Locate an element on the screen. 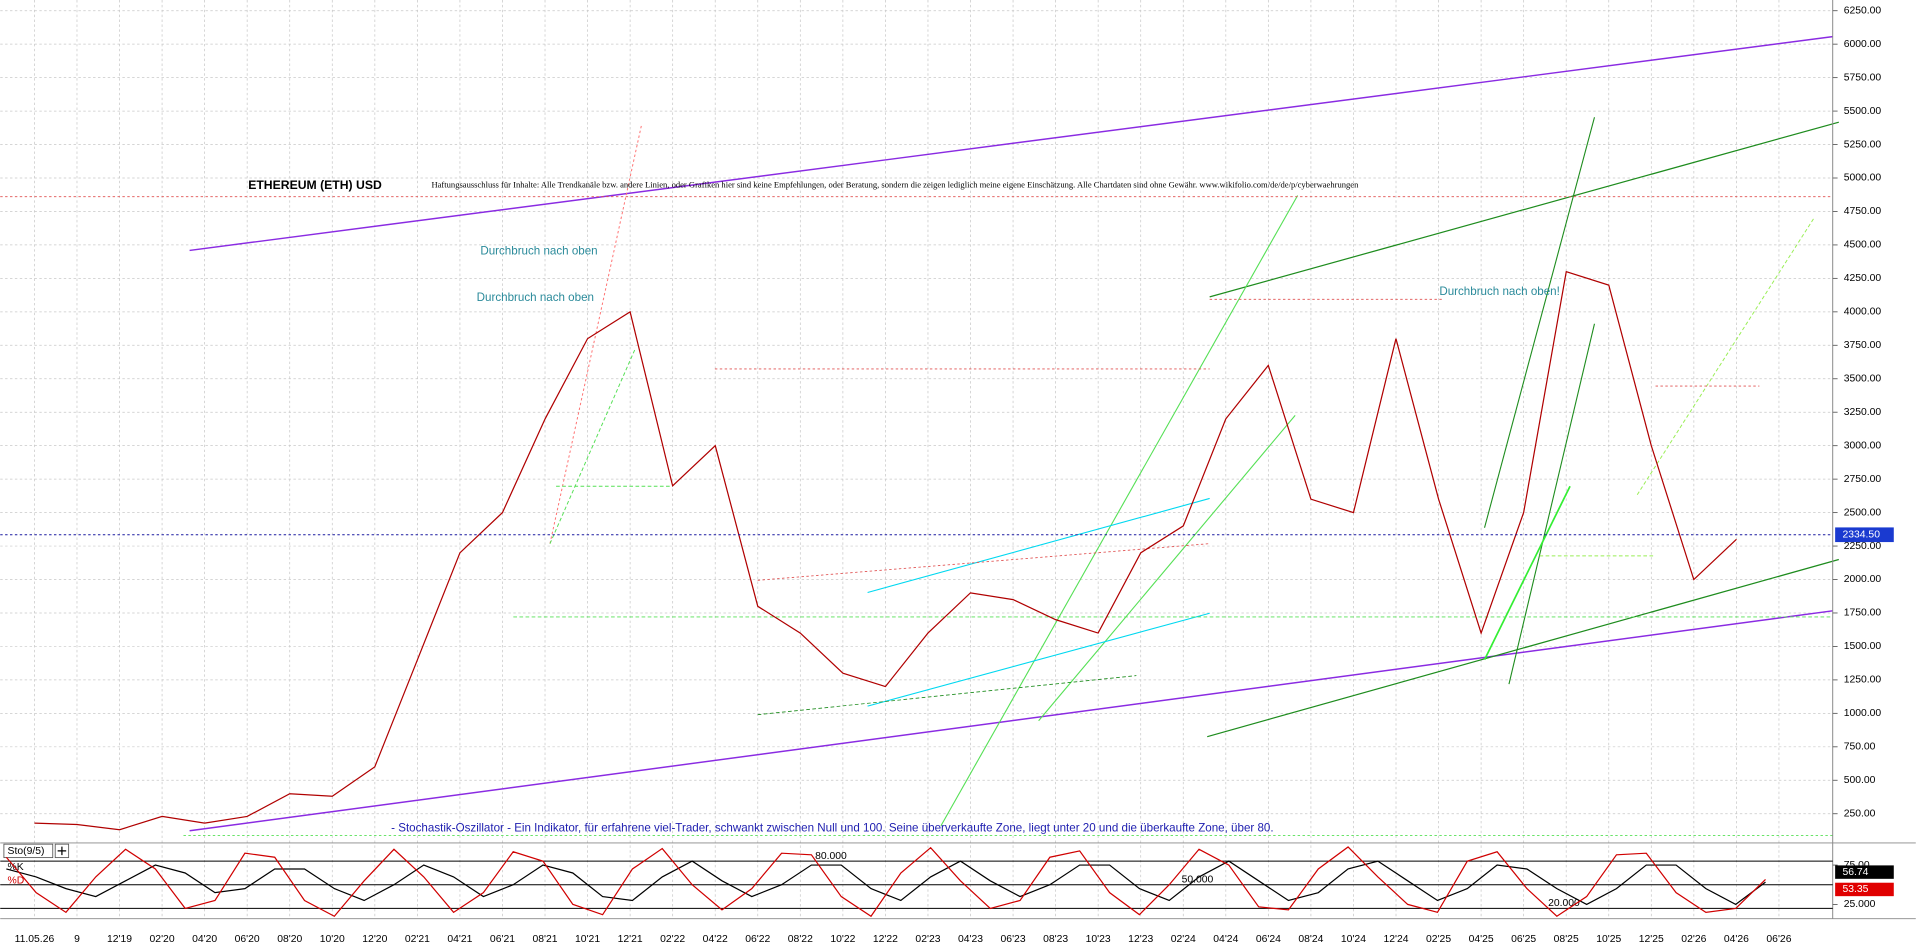  y-tick-label: 3250.00 is located at coordinates (1863, 412).